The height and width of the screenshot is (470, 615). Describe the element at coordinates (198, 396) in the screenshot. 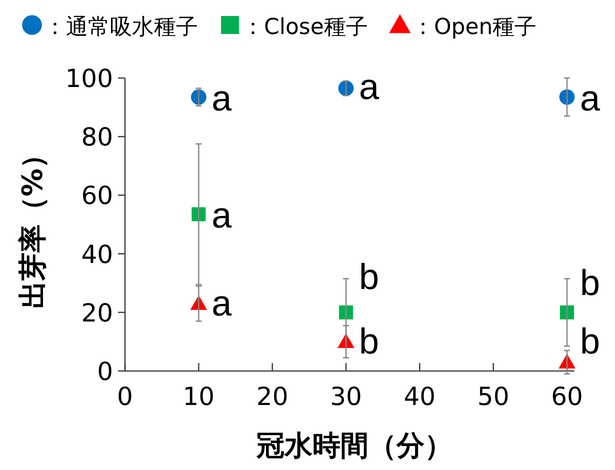

I see `x-tick-label: 10` at that location.